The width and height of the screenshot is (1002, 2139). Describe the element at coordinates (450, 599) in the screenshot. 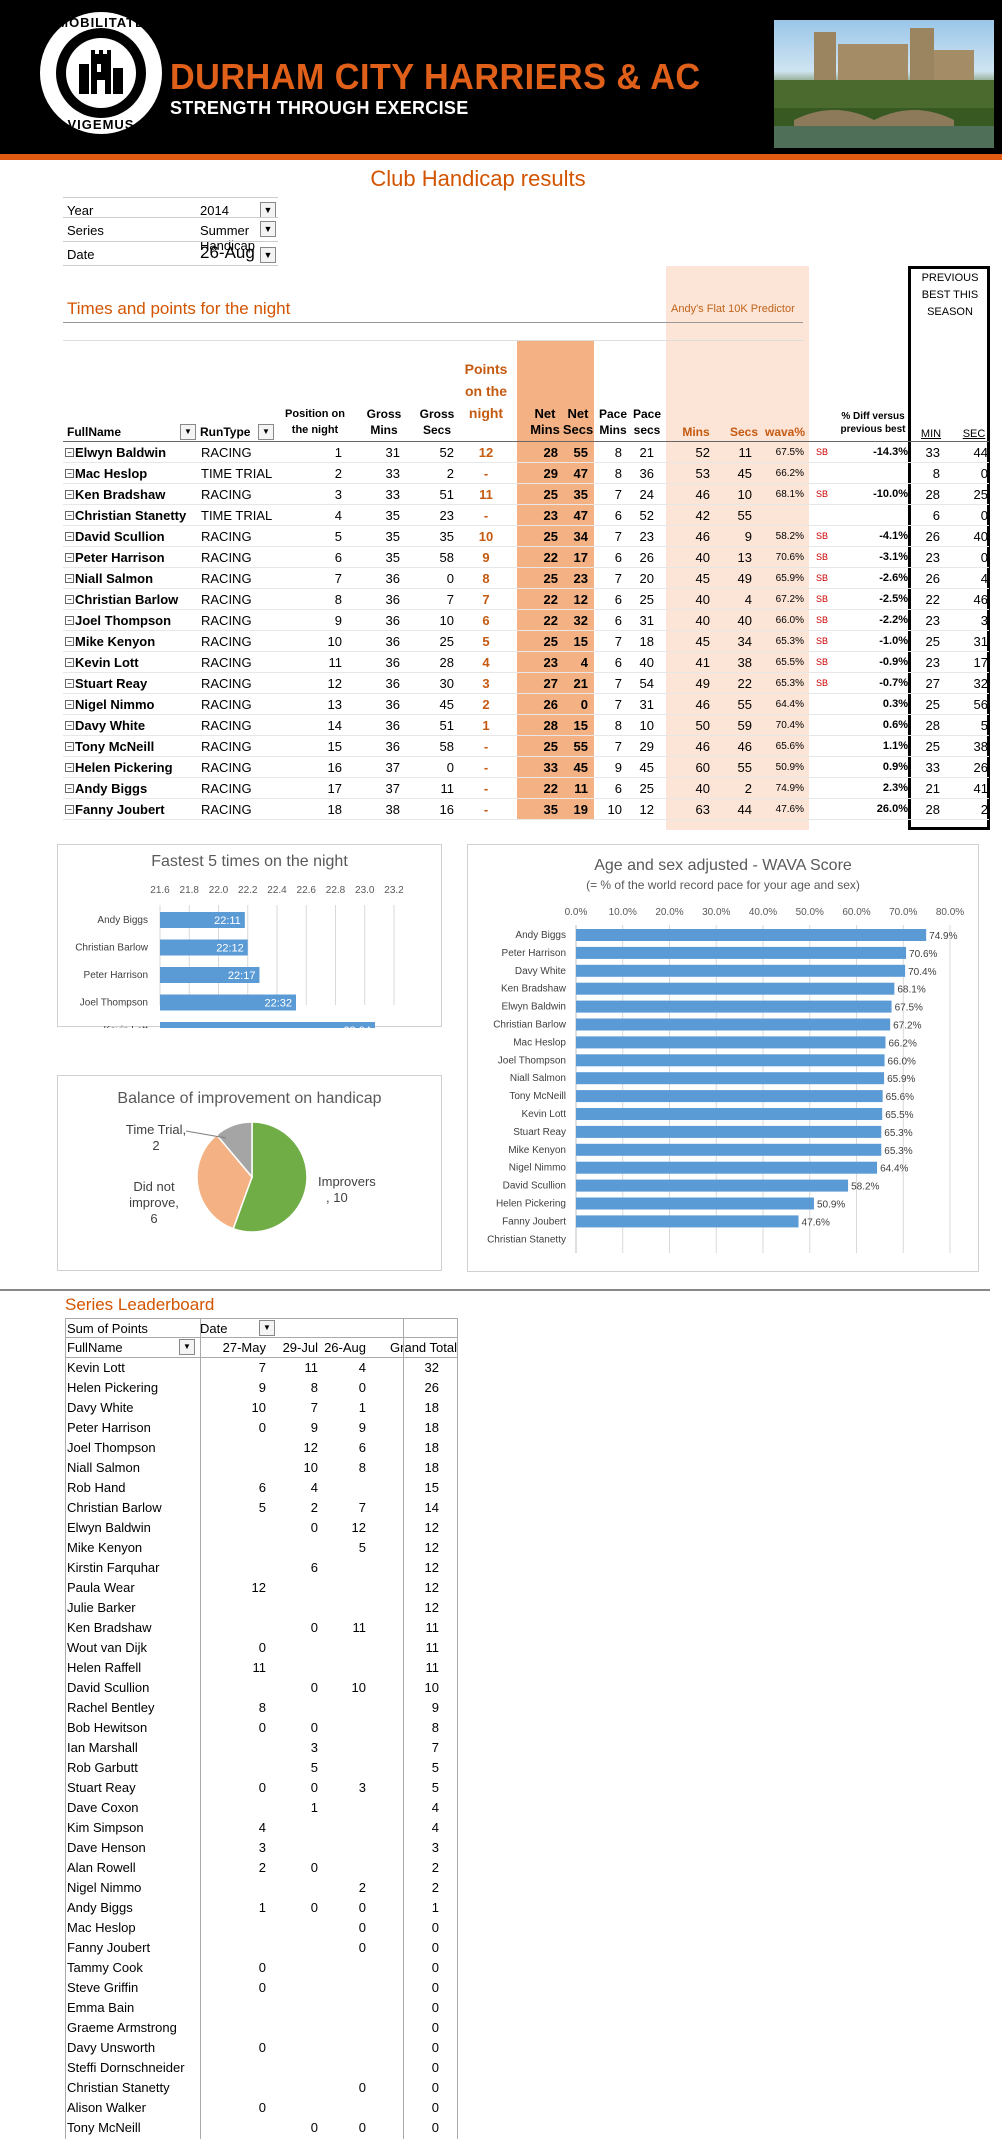

I see `cell-gs: 7` at that location.